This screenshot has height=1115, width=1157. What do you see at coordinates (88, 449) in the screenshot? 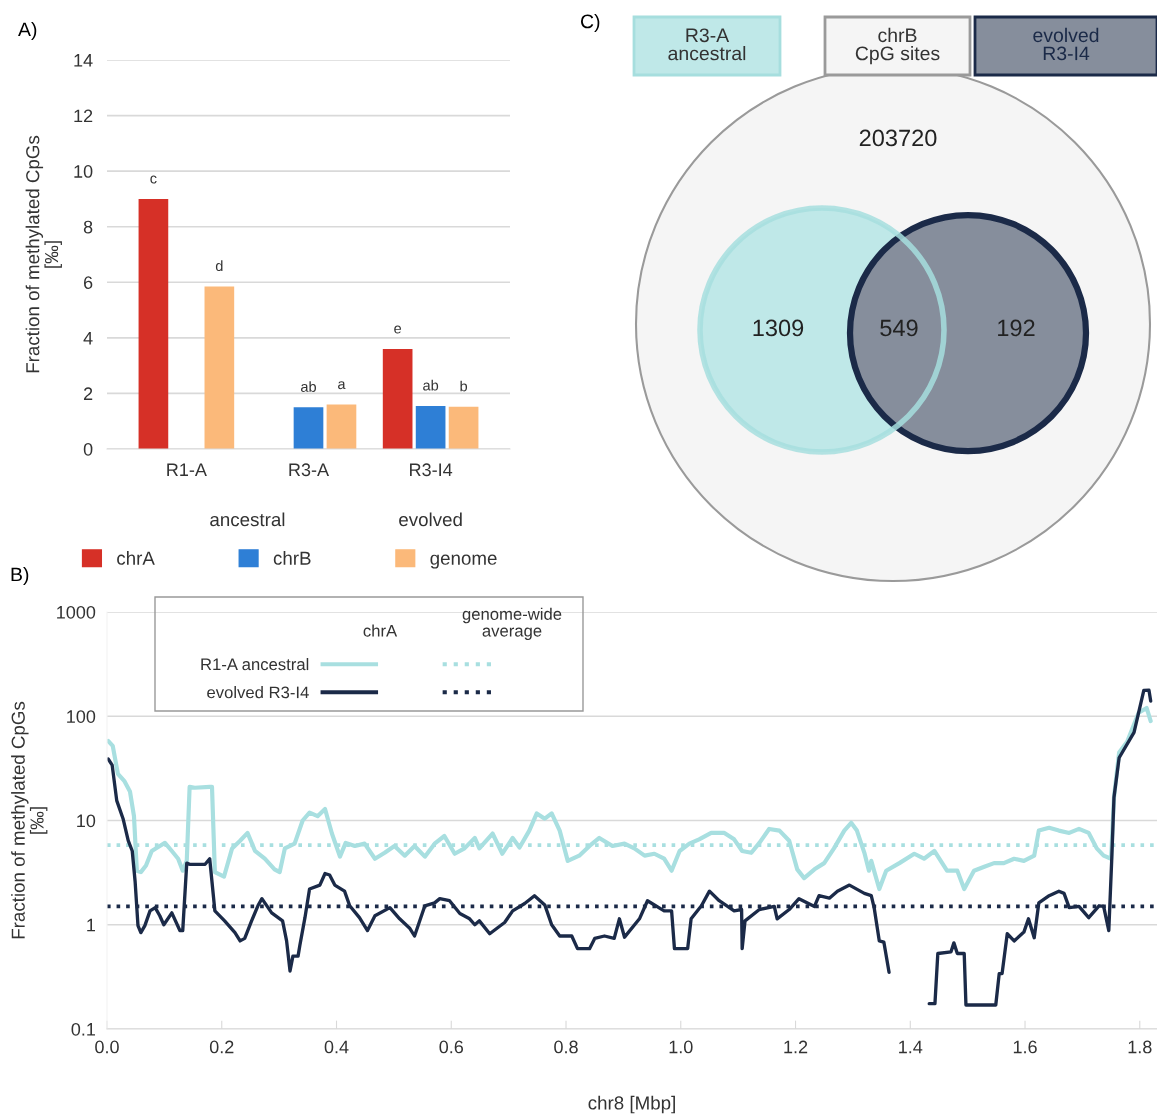
I see `y-tick-label: 0` at bounding box center [88, 449].